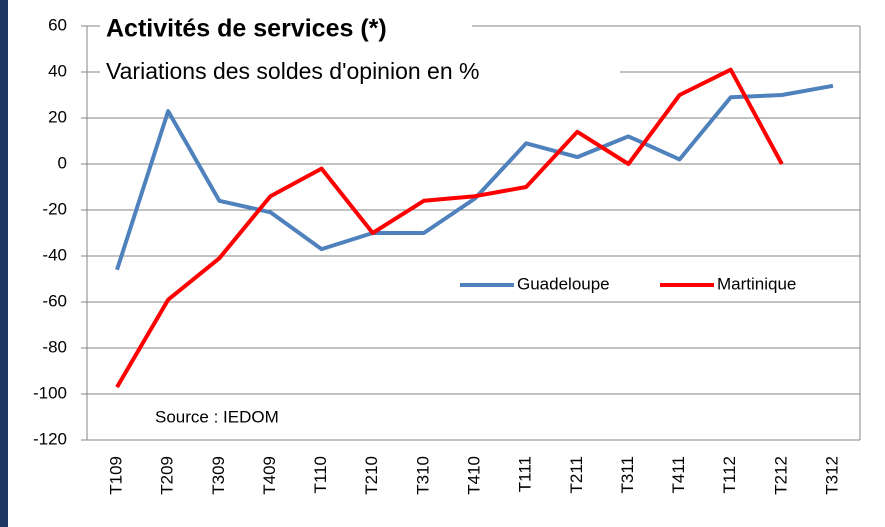 Image resolution: width=885 pixels, height=527 pixels. Describe the element at coordinates (269, 475) in the screenshot. I see `x-tick-label: T409` at that location.